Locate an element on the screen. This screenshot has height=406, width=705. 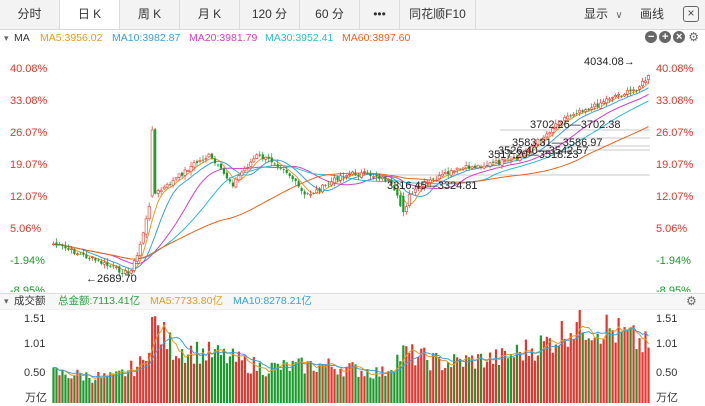
plus-icon: + is located at coordinates (665, 37).